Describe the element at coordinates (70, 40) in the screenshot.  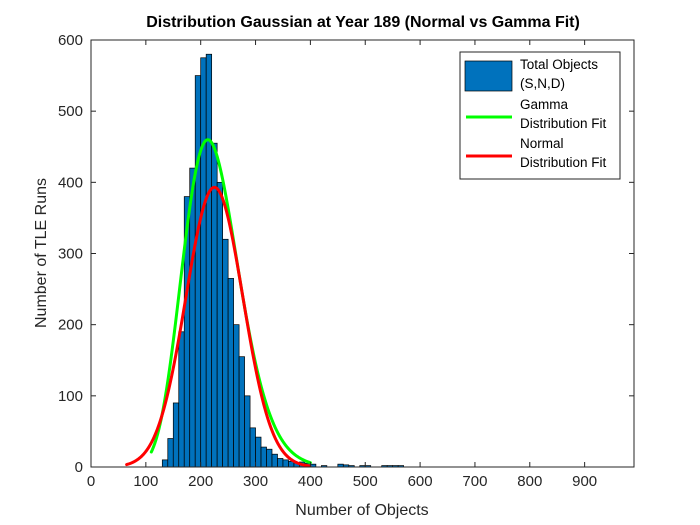
I see `y-tick-label: 600` at that location.